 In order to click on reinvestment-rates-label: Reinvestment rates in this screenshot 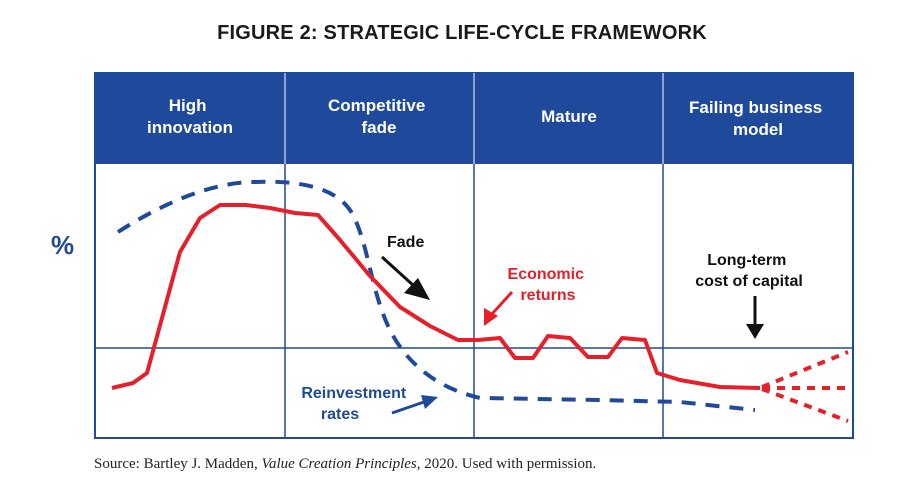, I will do `click(355, 404)`.